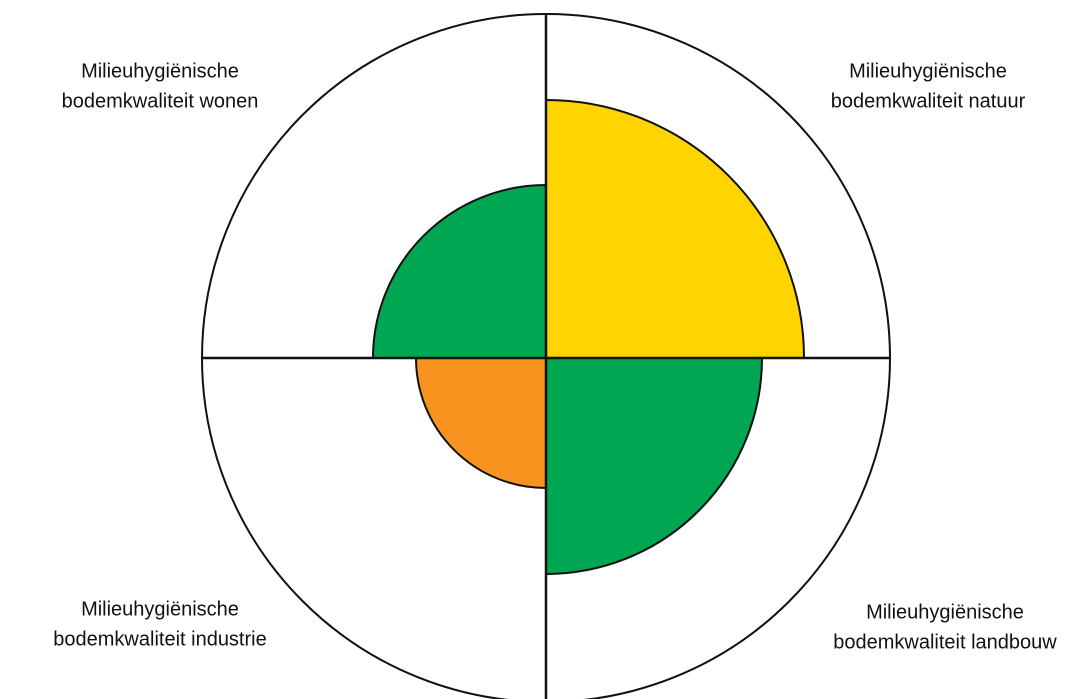 The width and height of the screenshot is (1088, 699). Describe the element at coordinates (654, 466) in the screenshot. I see `sector-landbouw` at that location.